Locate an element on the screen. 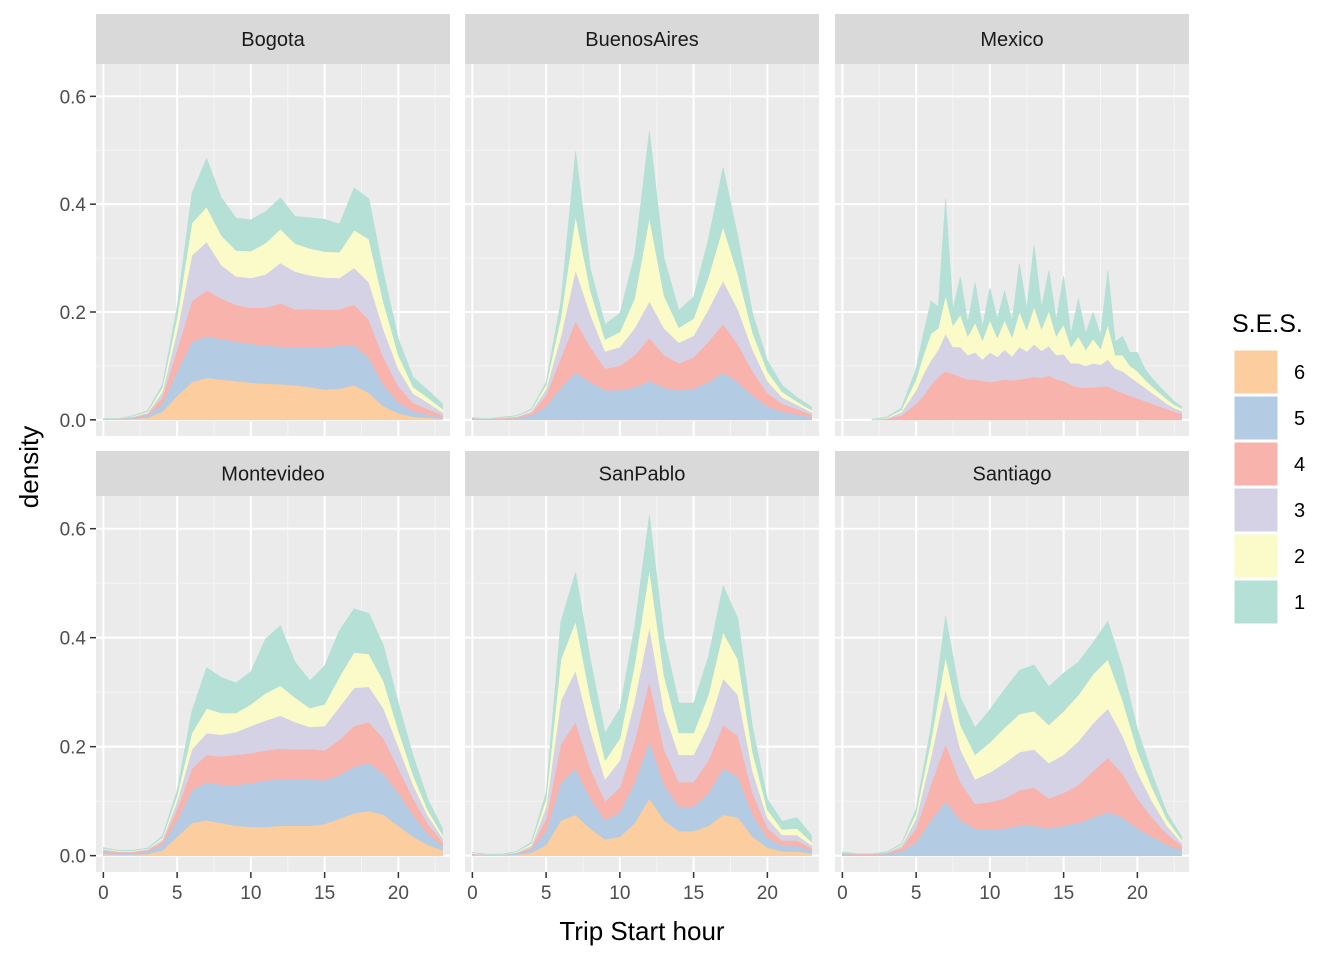  facet-label: BuenosAires is located at coordinates (641, 40).